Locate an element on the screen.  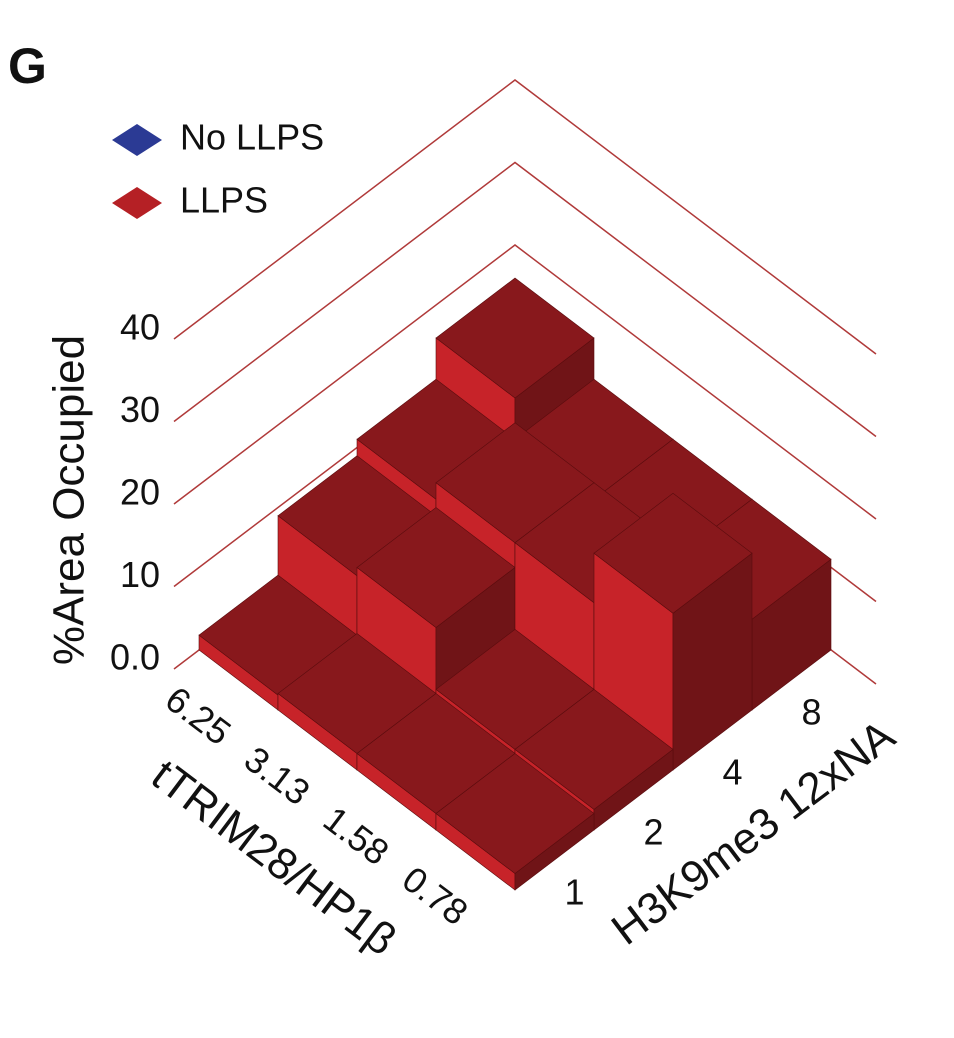
y-axis-title: %Area Occupied is located at coordinates (69, 500).